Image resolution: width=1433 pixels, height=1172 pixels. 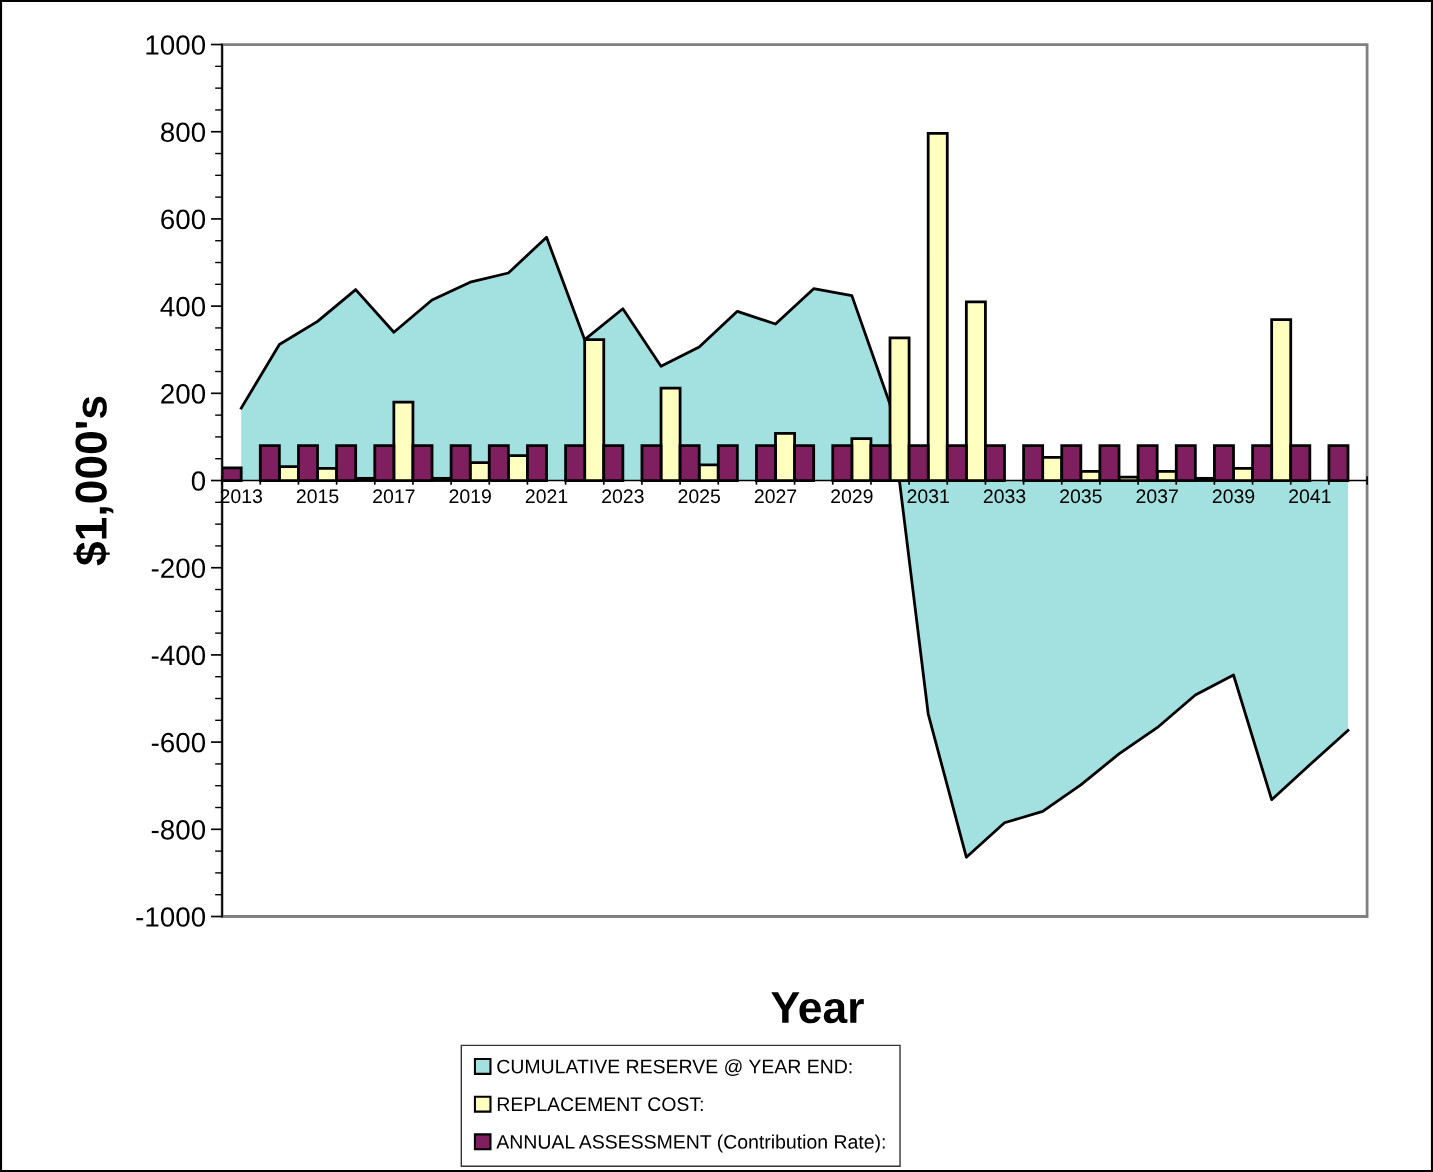 What do you see at coordinates (178, 568) in the screenshot?
I see `y-tick-label: -200` at bounding box center [178, 568].